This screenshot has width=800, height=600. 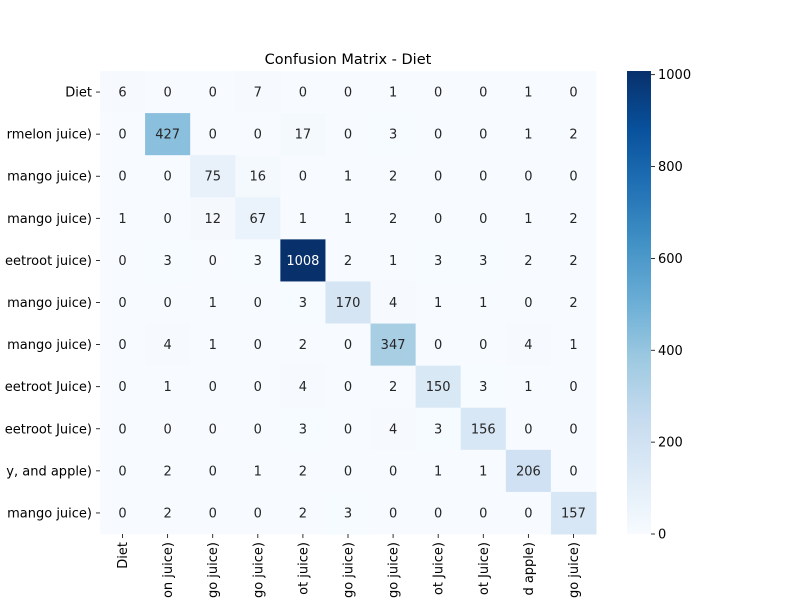 What do you see at coordinates (348, 60) in the screenshot?
I see `chart-title: Confusion Matrix - Diet` at bounding box center [348, 60].